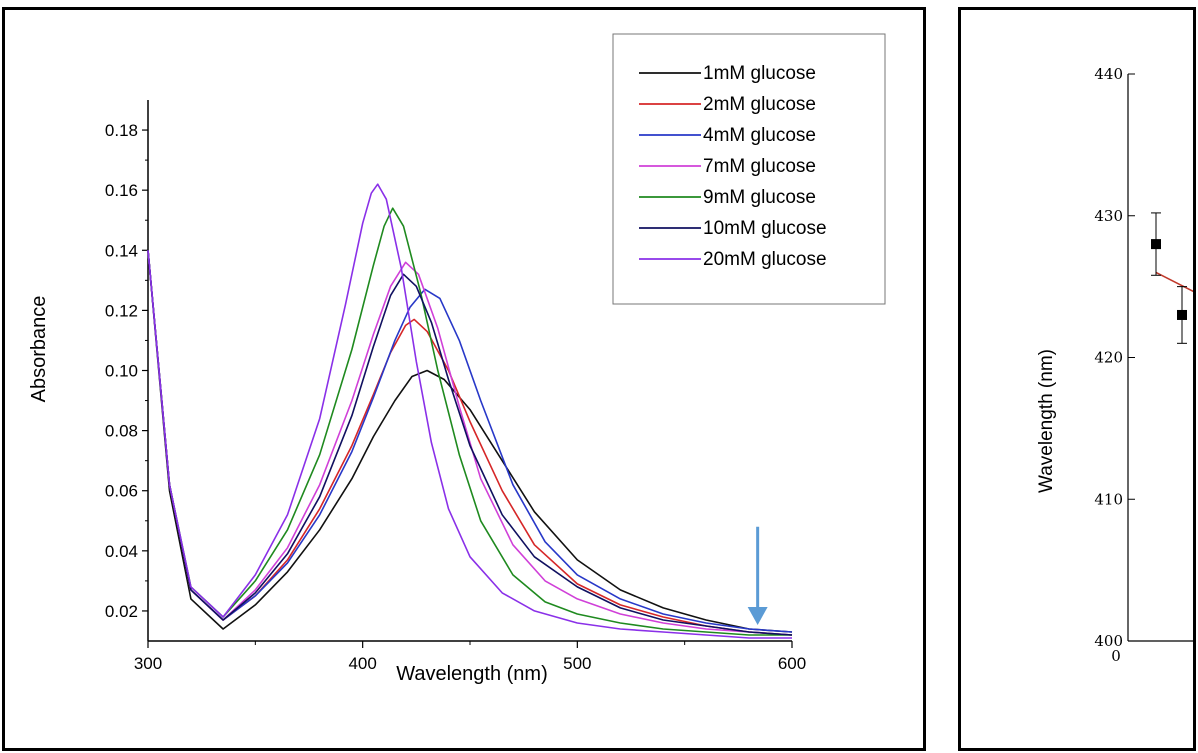 This screenshot has height=753, width=1198. Describe the element at coordinates (759, 73) in the screenshot. I see `legend-entry: 1mM glucose` at that location.